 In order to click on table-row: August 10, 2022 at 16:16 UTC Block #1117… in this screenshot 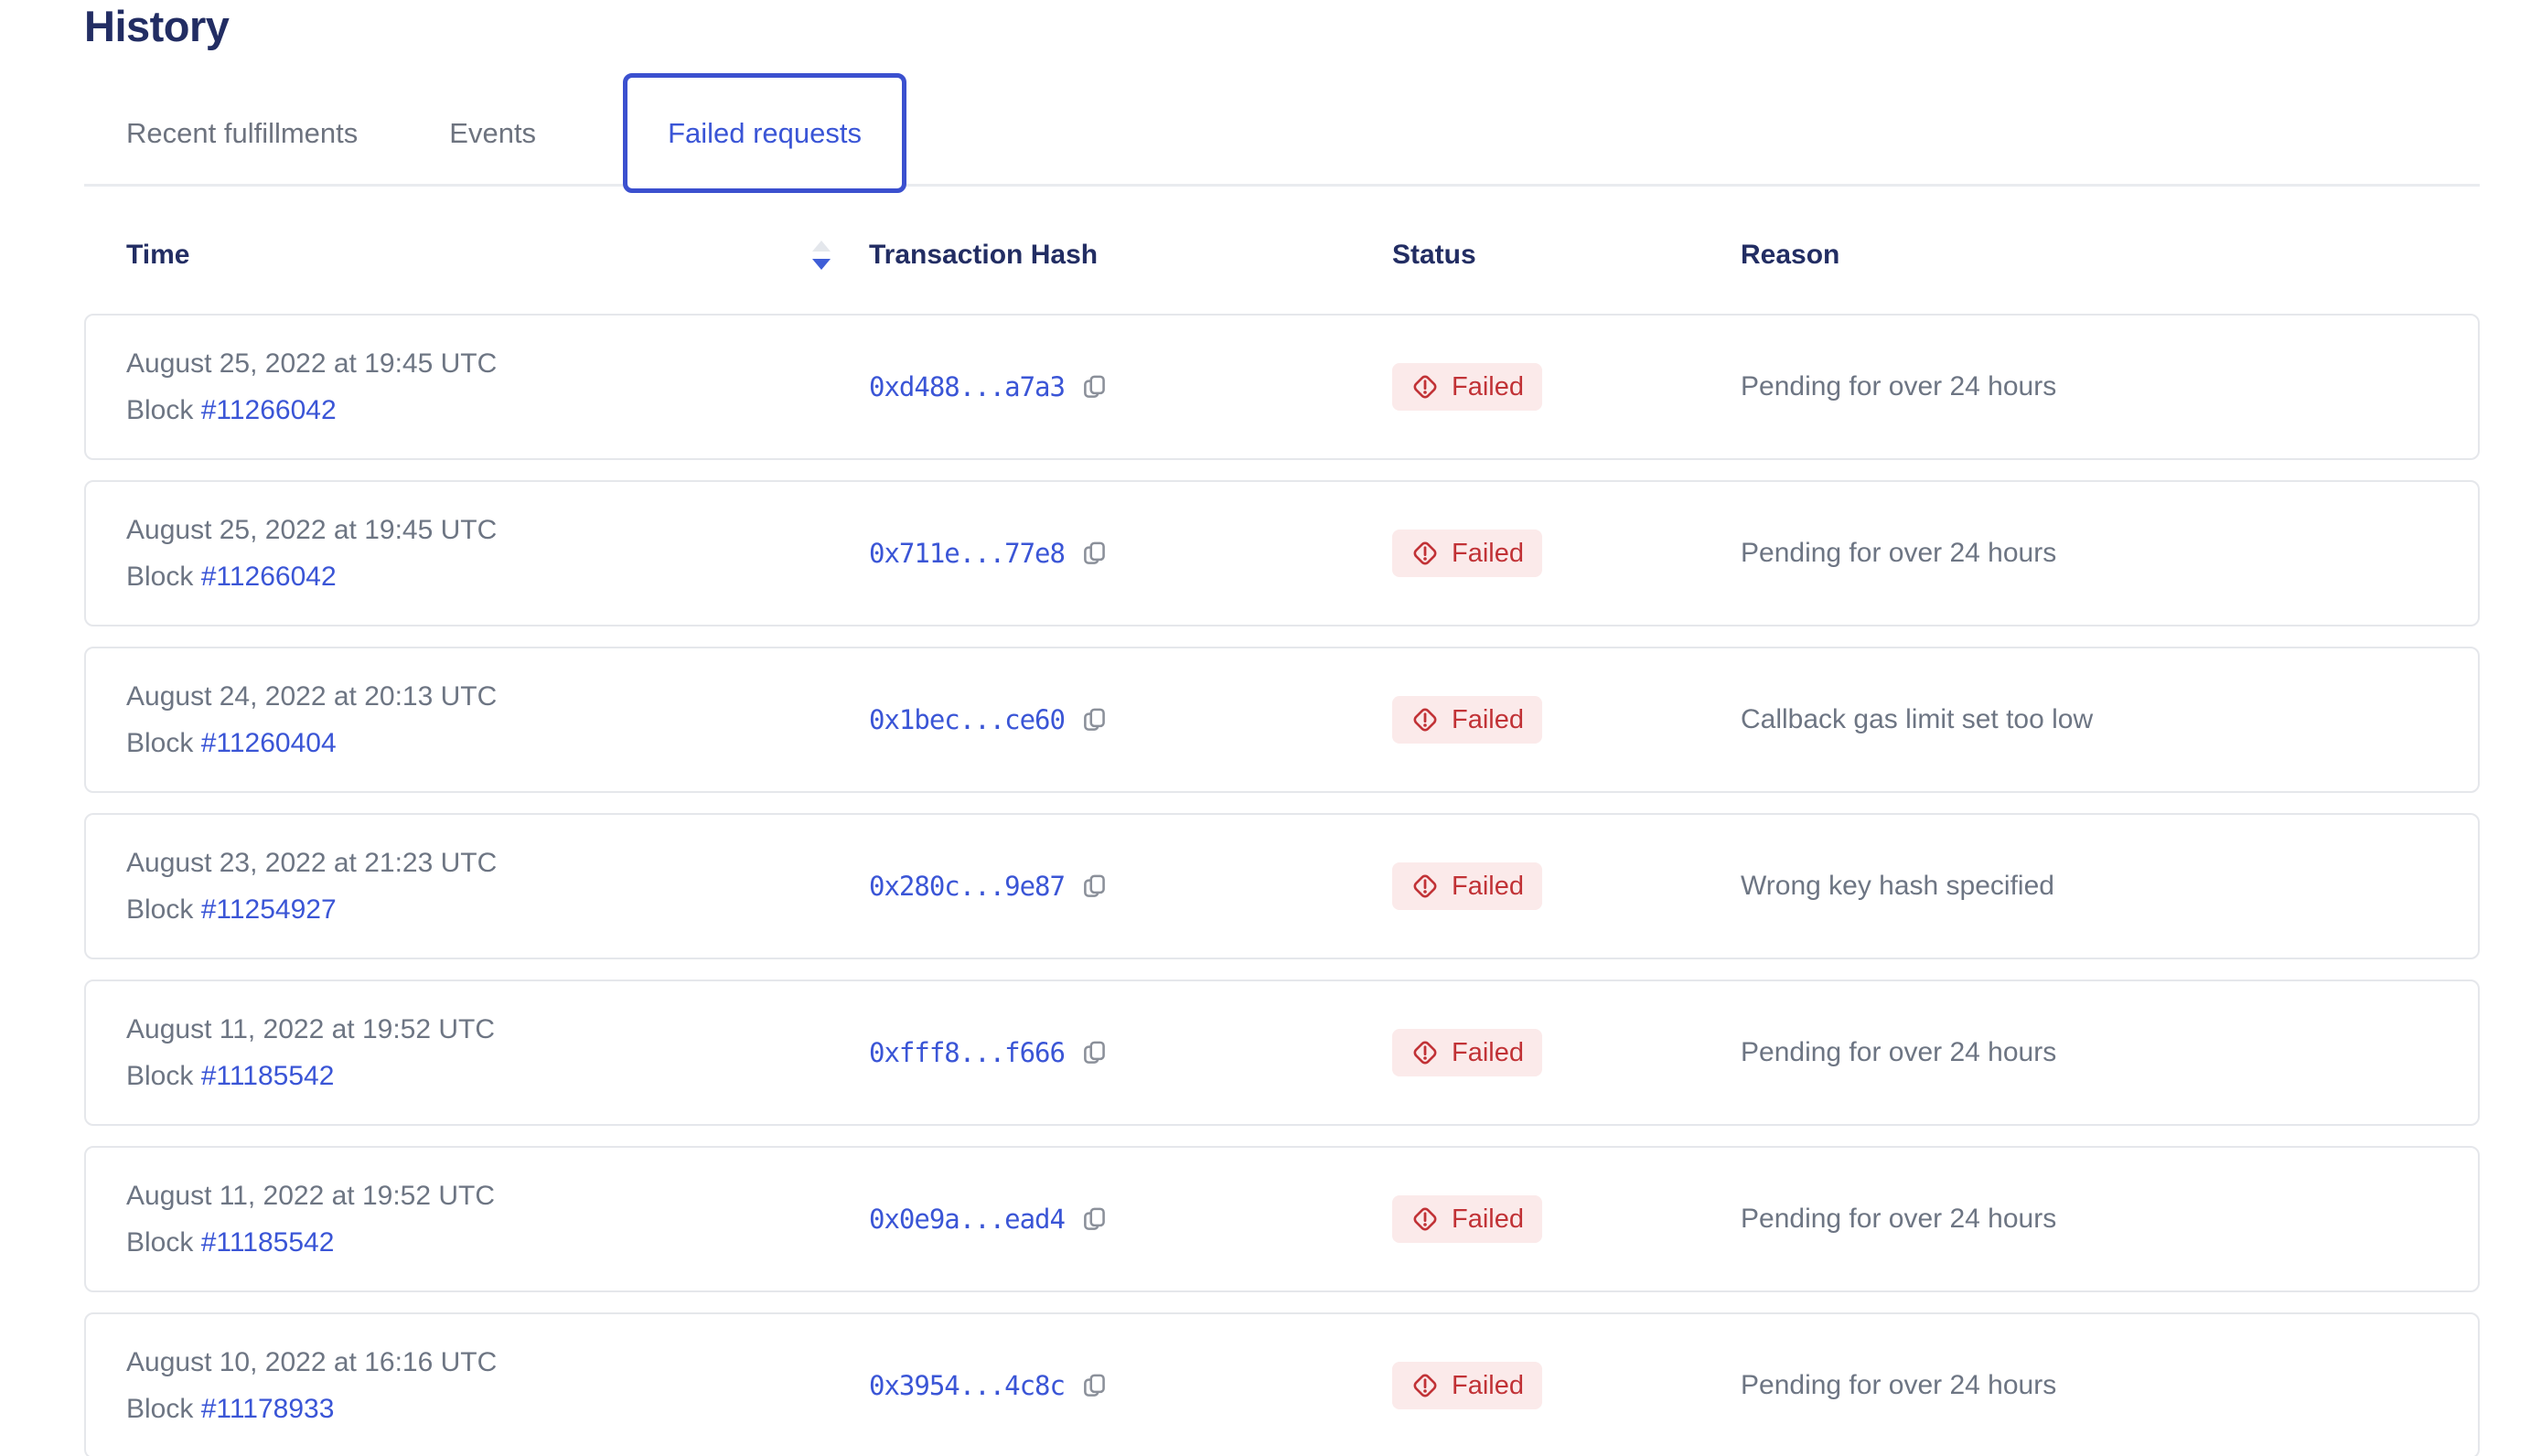, I will do `click(1282, 1384)`.